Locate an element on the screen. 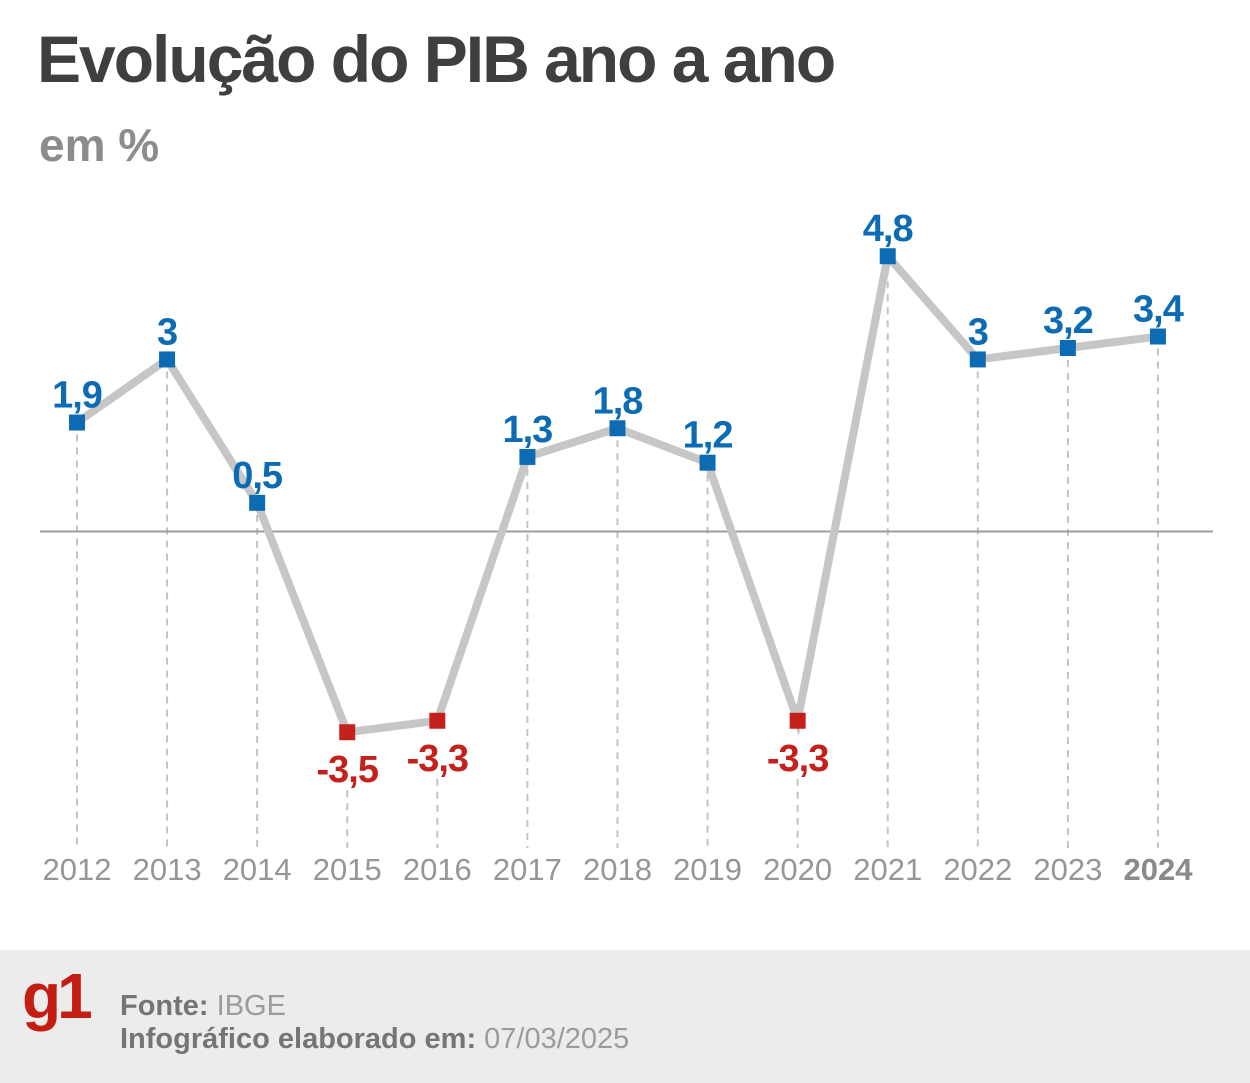  year-label-2014: 2014 is located at coordinates (257, 869).